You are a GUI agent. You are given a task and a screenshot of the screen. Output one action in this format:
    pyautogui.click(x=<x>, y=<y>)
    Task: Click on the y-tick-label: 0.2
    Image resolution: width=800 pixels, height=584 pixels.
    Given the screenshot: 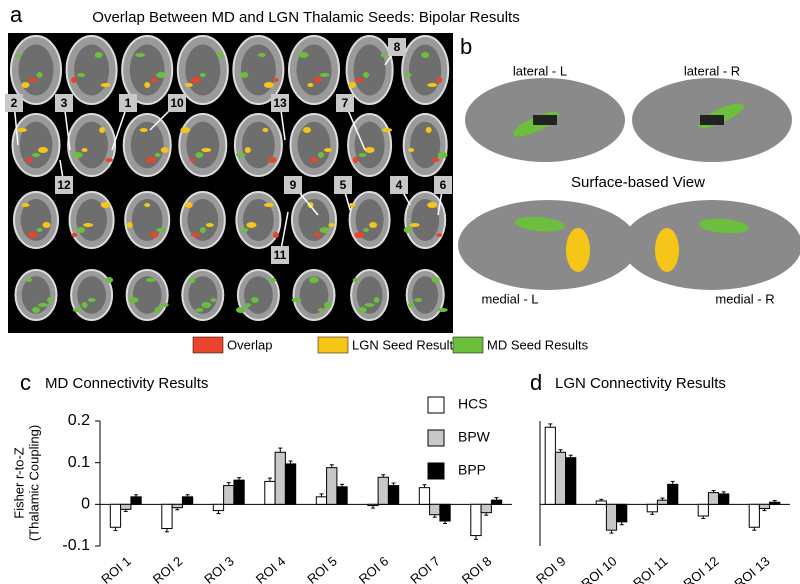 What is the action you would take?
    pyautogui.click(x=79, y=420)
    